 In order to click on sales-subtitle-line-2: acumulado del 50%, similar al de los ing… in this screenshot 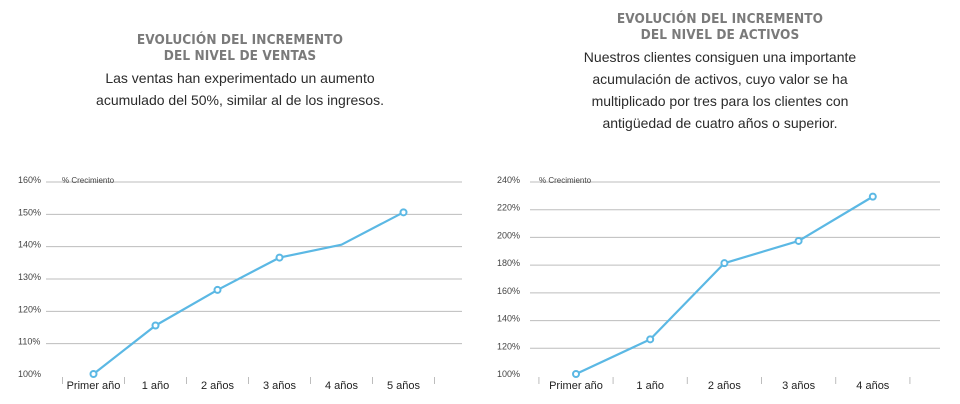, I will do `click(240, 100)`.